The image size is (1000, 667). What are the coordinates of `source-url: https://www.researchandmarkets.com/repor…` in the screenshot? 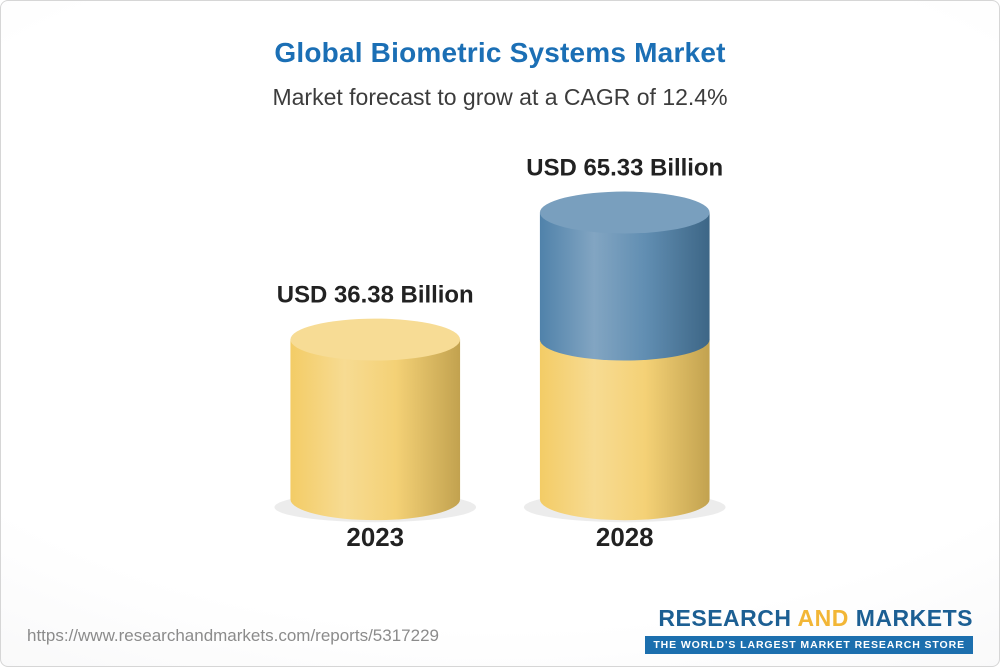 It's located at (233, 635).